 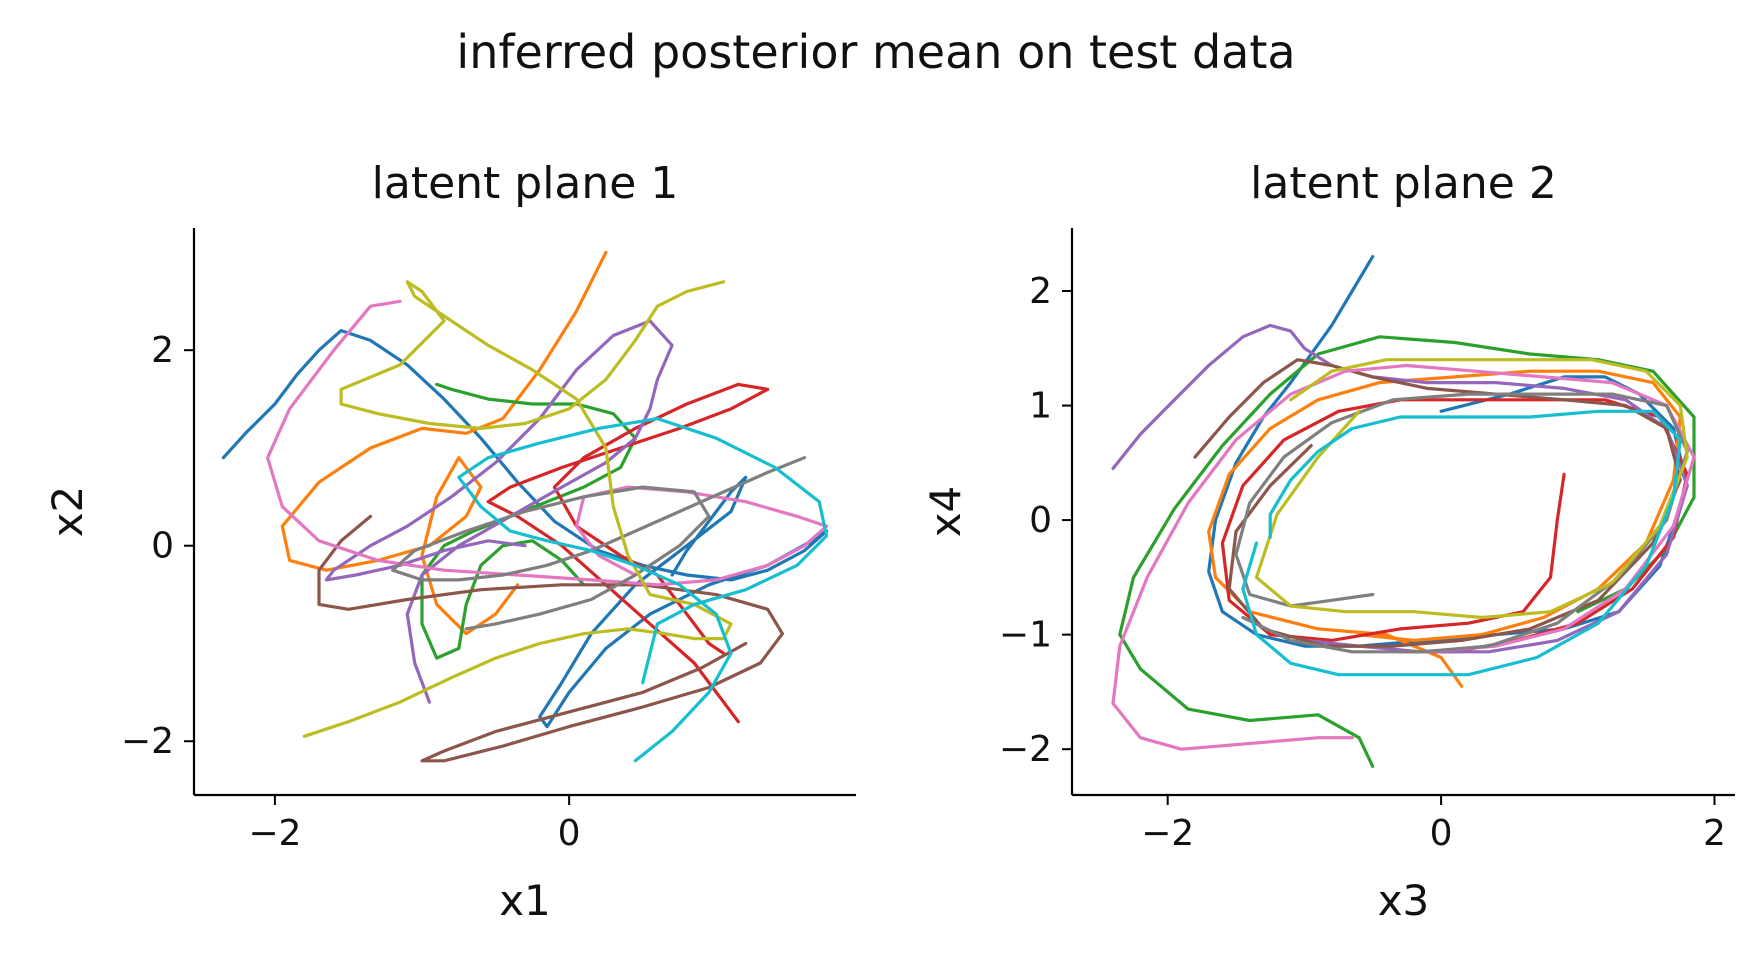 I want to click on plane-2-y-tick-label: 1, so click(x=1040, y=406).